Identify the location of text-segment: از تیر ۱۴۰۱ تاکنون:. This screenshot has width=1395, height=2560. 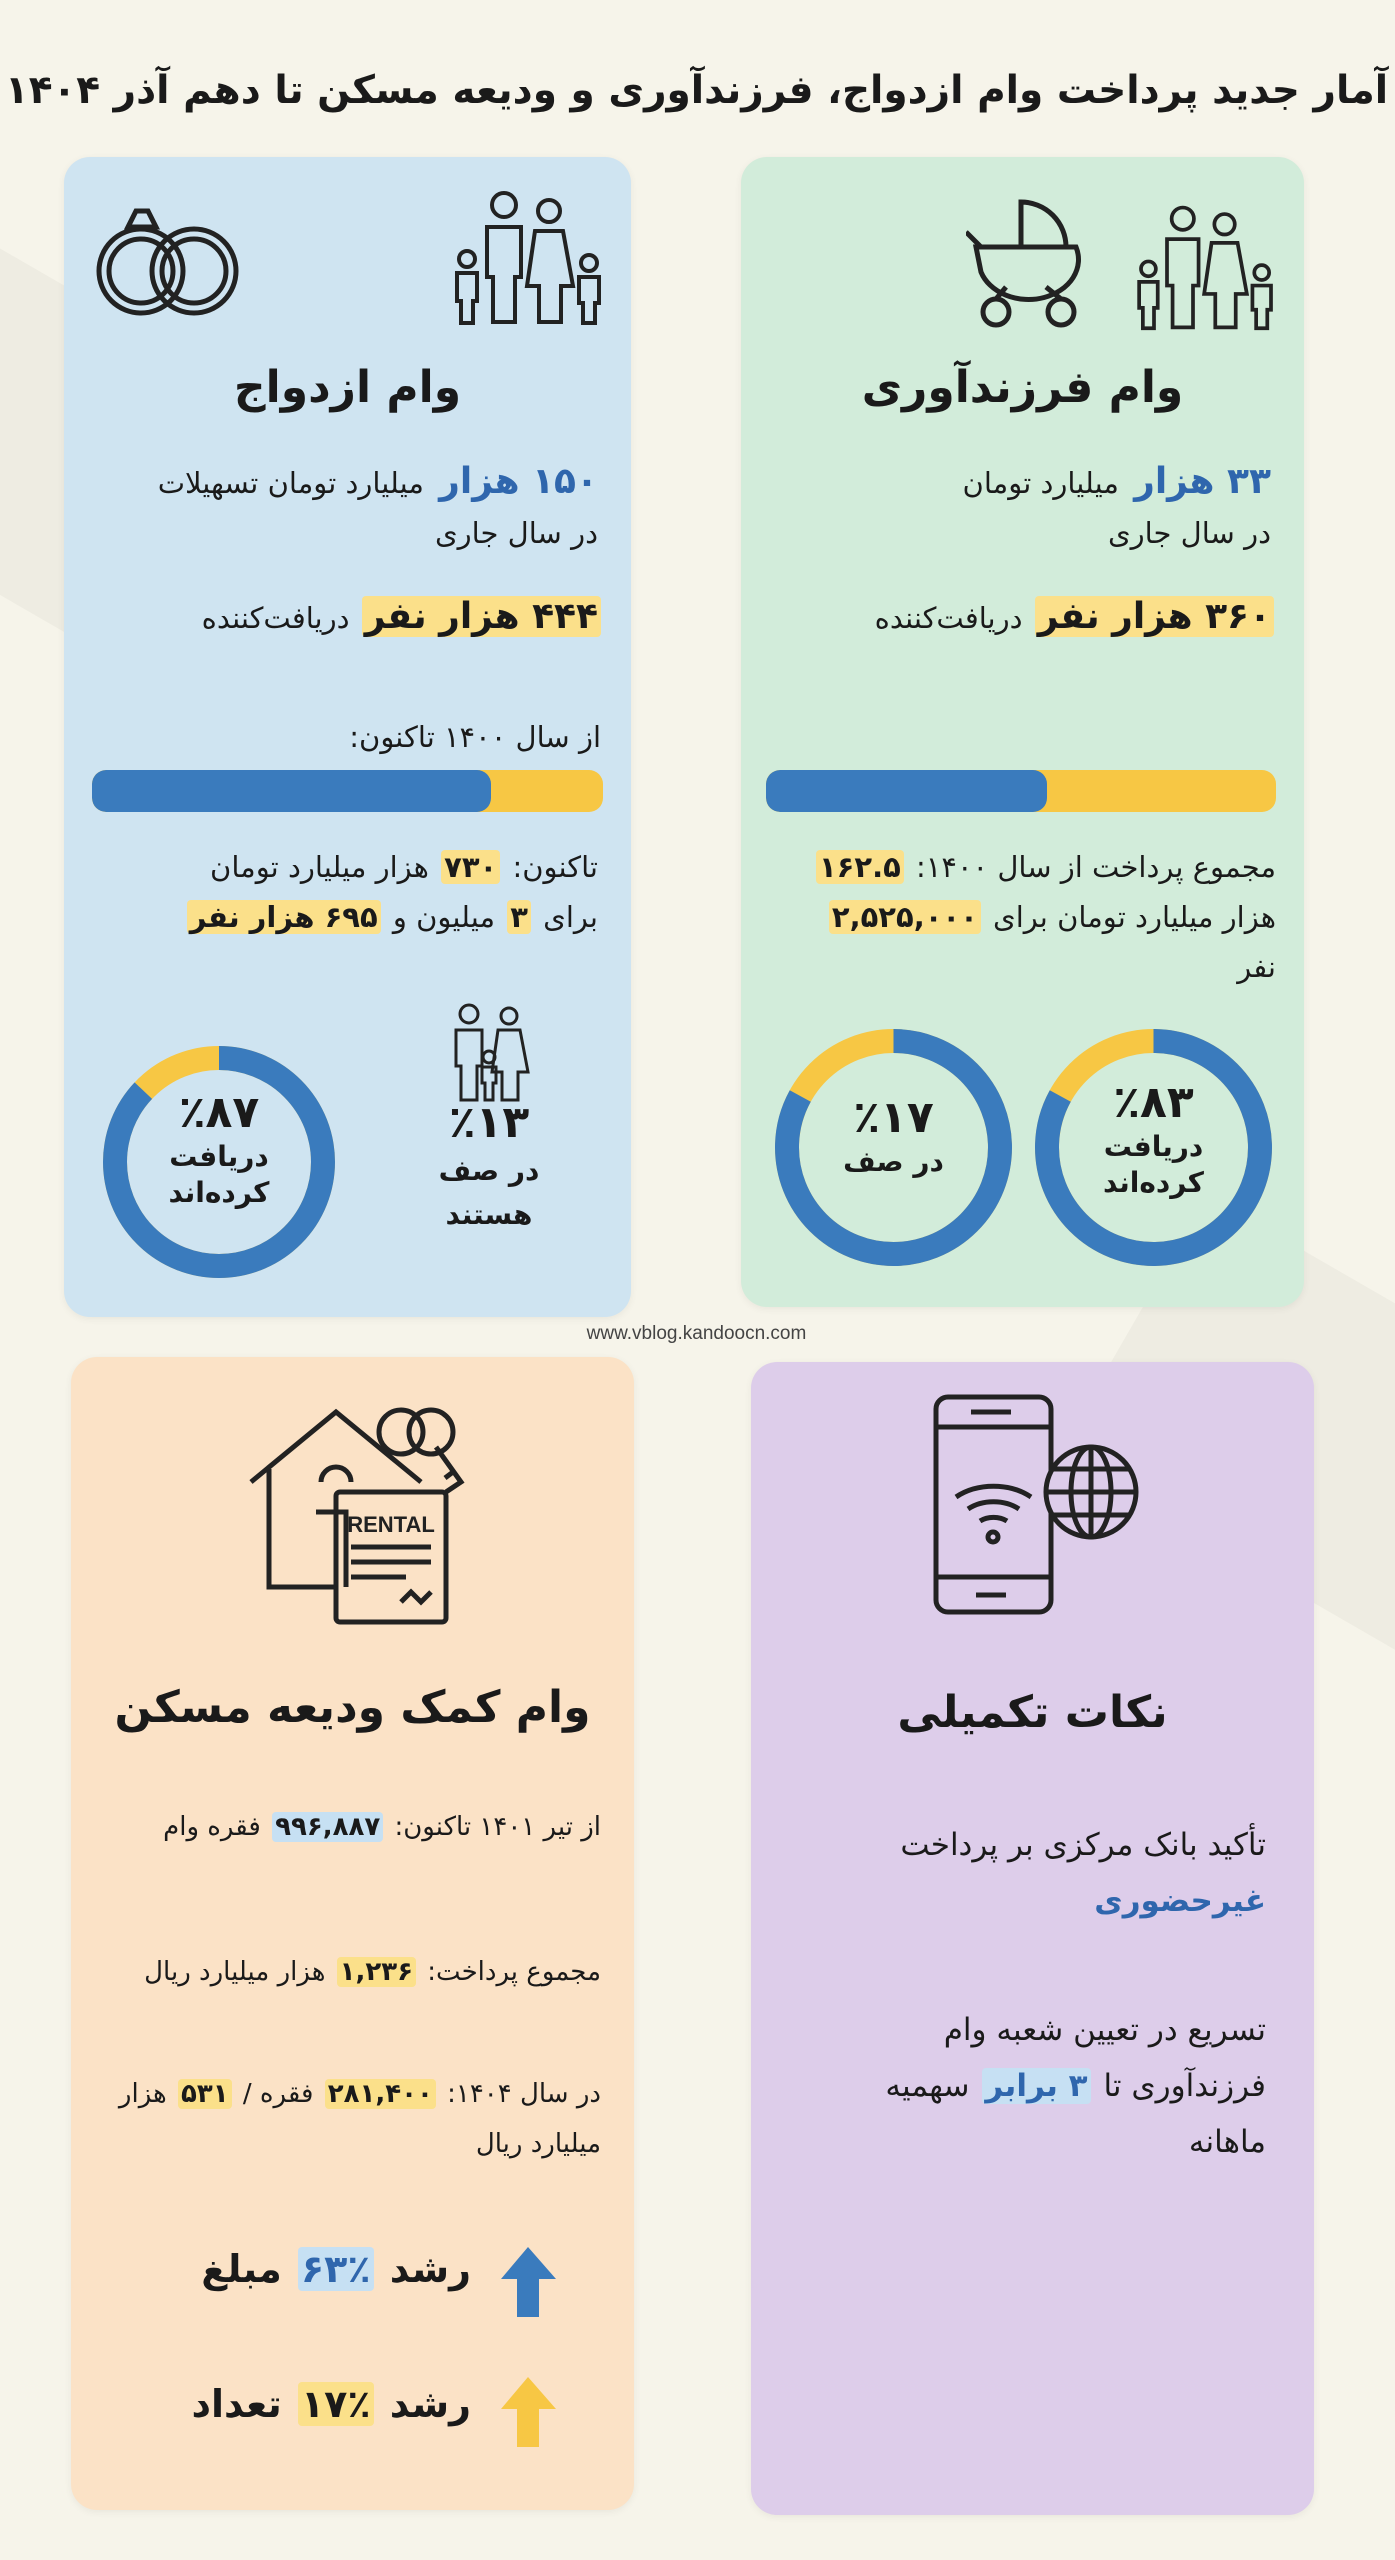
(494, 1827).